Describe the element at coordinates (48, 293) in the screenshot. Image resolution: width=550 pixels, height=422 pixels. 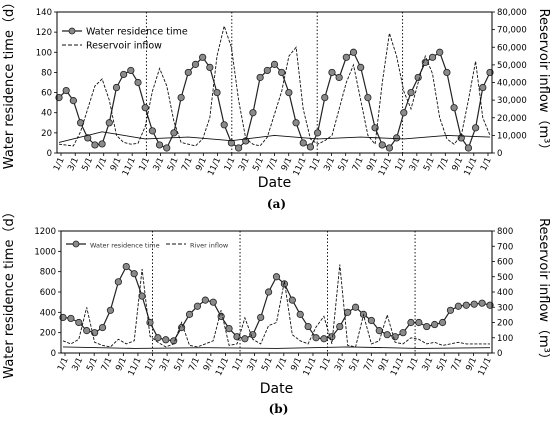
I see `left-y-tick-label: 600` at that location.